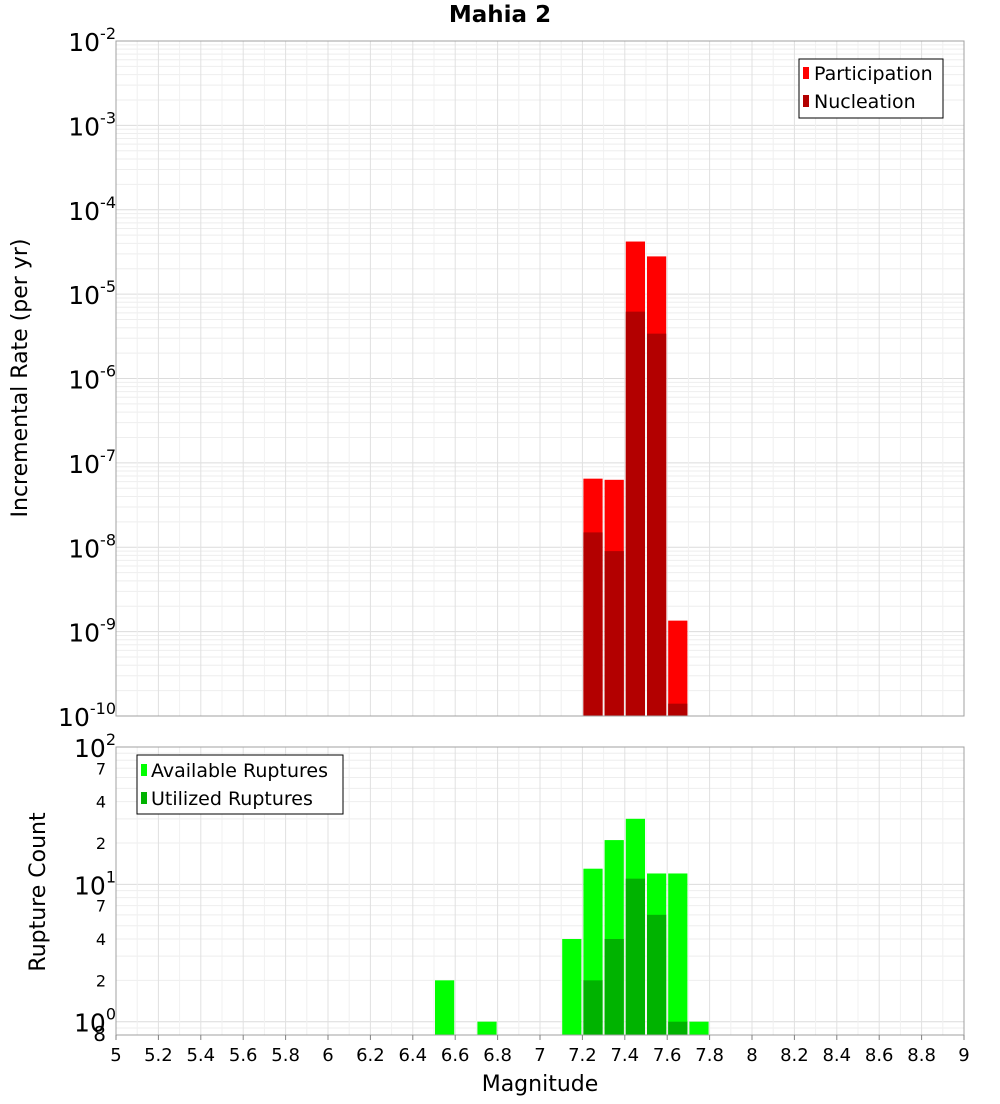 This screenshot has height=1104, width=1000. Describe the element at coordinates (794, 1055) in the screenshot. I see `x-tick-label: 8.2` at that location.